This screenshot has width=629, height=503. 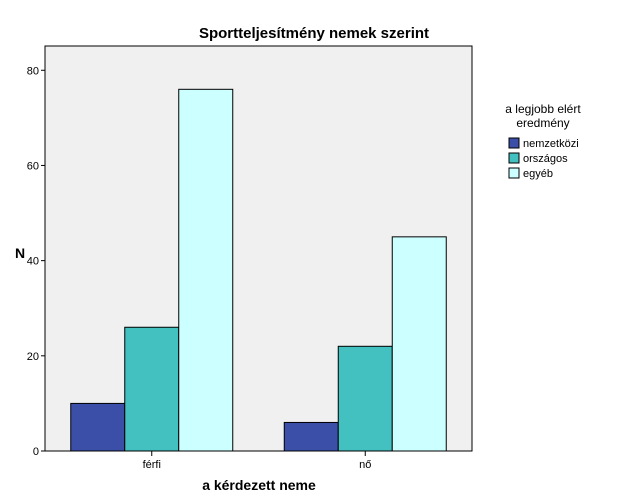 I want to click on y-axis-title: N, so click(x=20, y=253).